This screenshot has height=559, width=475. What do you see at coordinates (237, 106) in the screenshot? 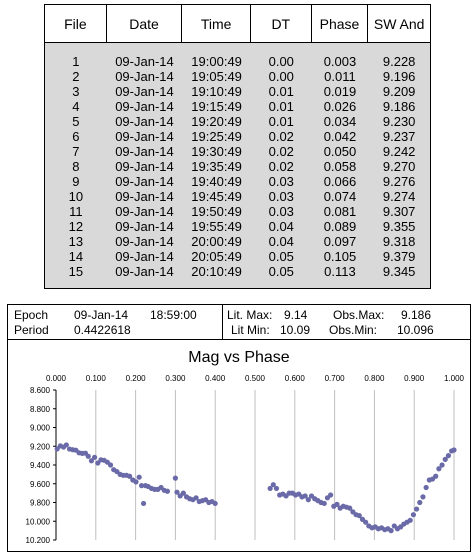
I see `table-row: 4 09-Jan-14 19:15:49 0.01 0.026 9.186` at bounding box center [237, 106].